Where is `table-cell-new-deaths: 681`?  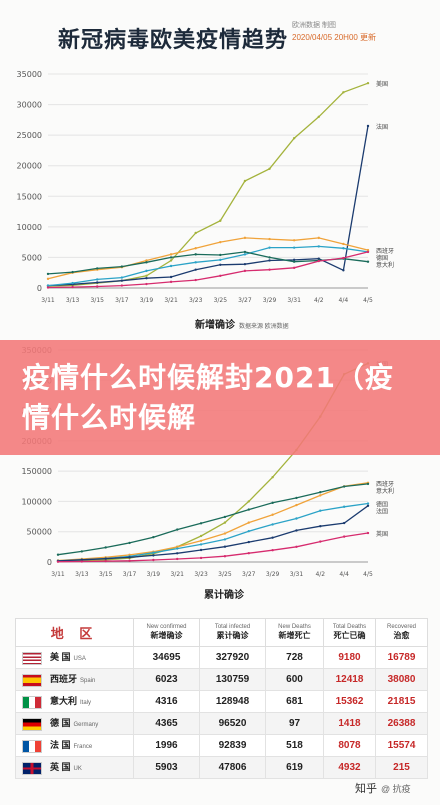
table-cell-new-deaths: 681 is located at coordinates (294, 701).